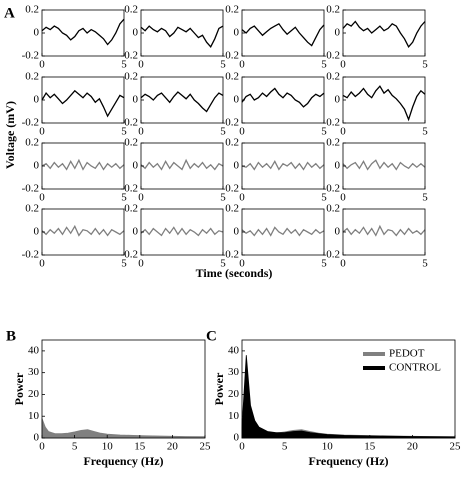 This screenshot has height=483, width=474. What do you see at coordinates (173, 447) in the screenshot?
I see `x-tick-label: 20` at bounding box center [173, 447].